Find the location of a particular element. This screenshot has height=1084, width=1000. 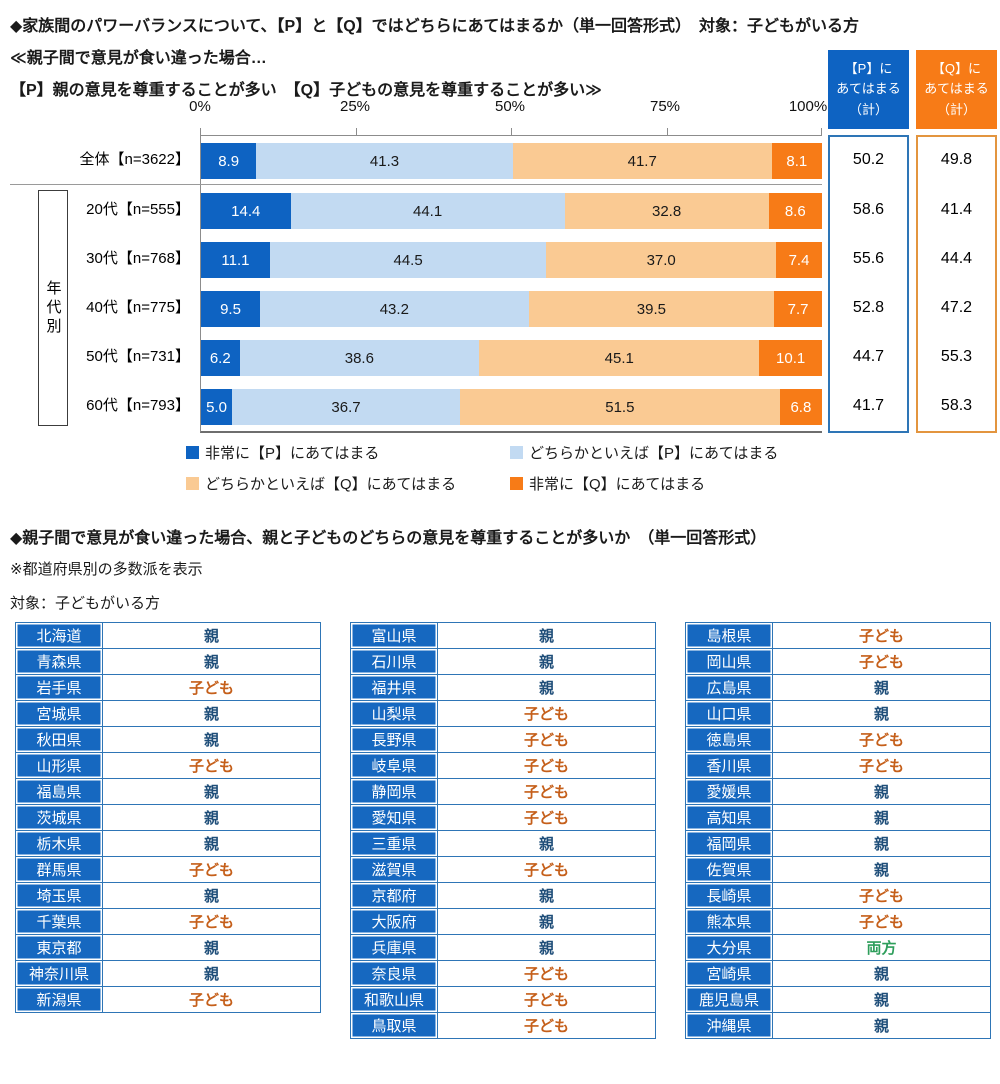

bar-value-label: 44.1 is located at coordinates (427, 211).